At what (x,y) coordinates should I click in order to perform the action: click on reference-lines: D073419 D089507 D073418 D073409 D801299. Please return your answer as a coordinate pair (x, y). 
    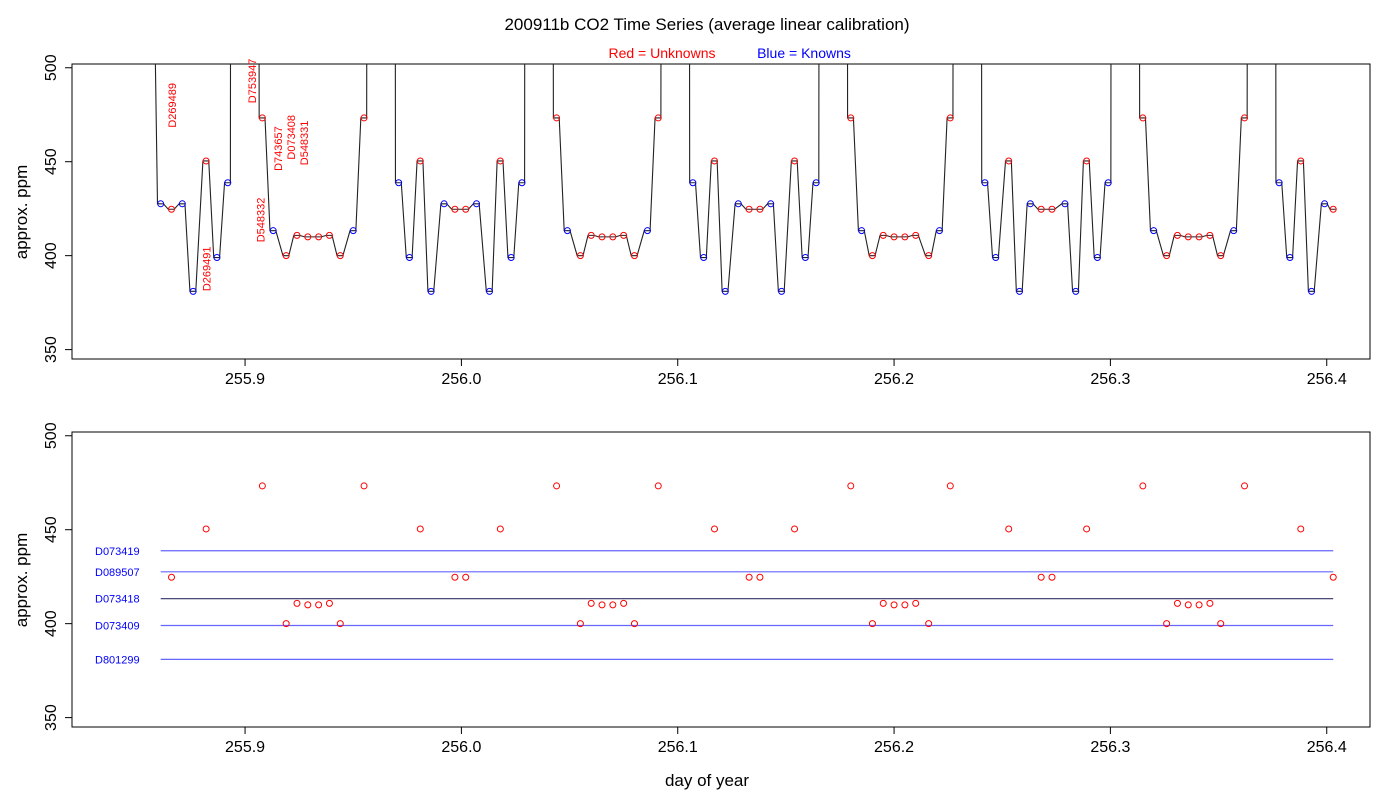
    Looking at the image, I should click on (714, 606).